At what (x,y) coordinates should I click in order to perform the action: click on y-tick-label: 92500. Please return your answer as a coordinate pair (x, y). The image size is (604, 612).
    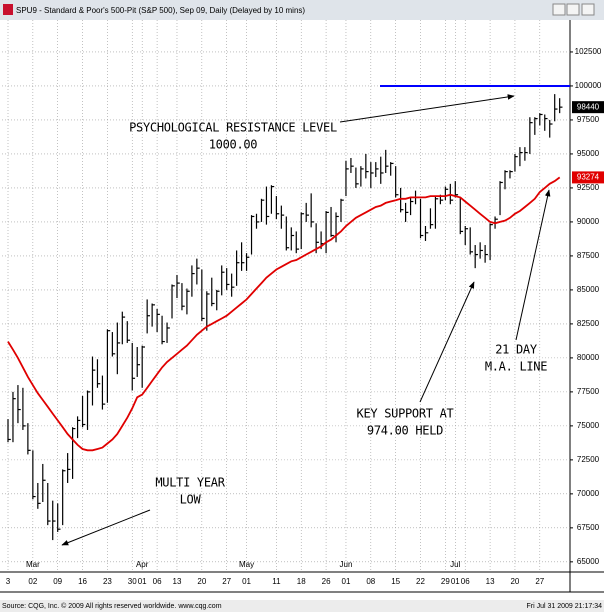
    Looking at the image, I should click on (588, 187).